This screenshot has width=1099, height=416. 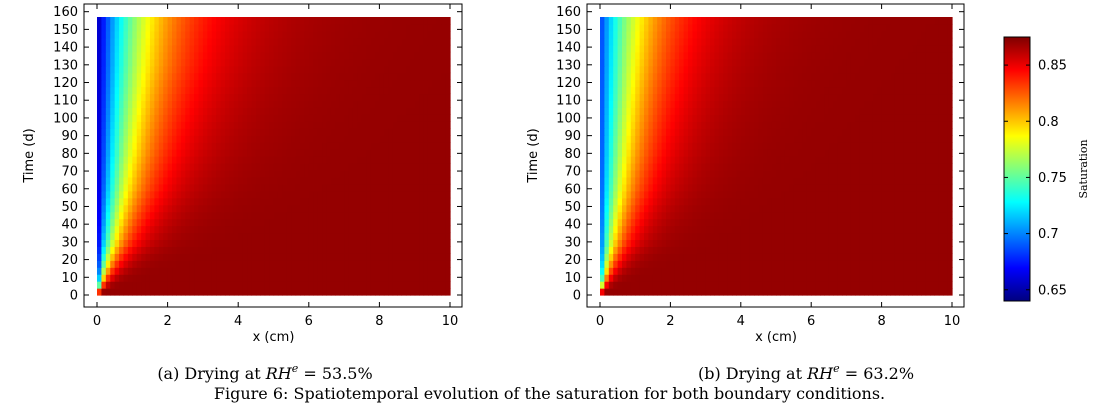 I want to click on subfigure-caption: (b) Drying at RHe = 63.2%, so click(x=806, y=372).